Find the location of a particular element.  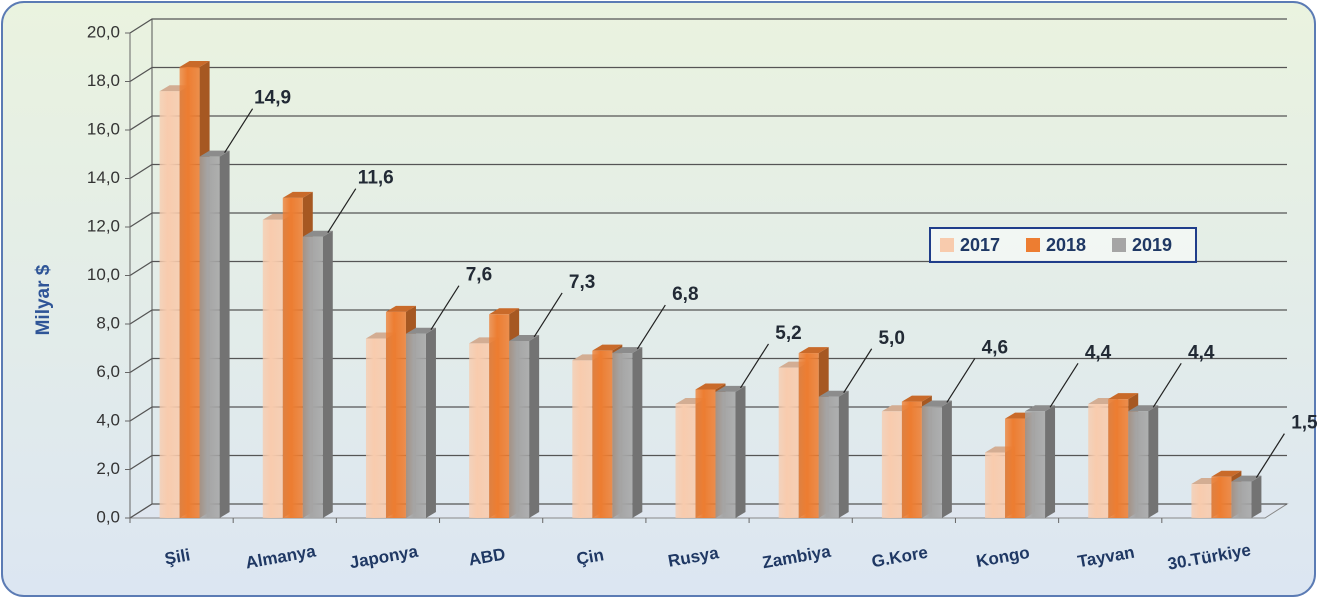

value-label: 4,6 is located at coordinates (995, 347).